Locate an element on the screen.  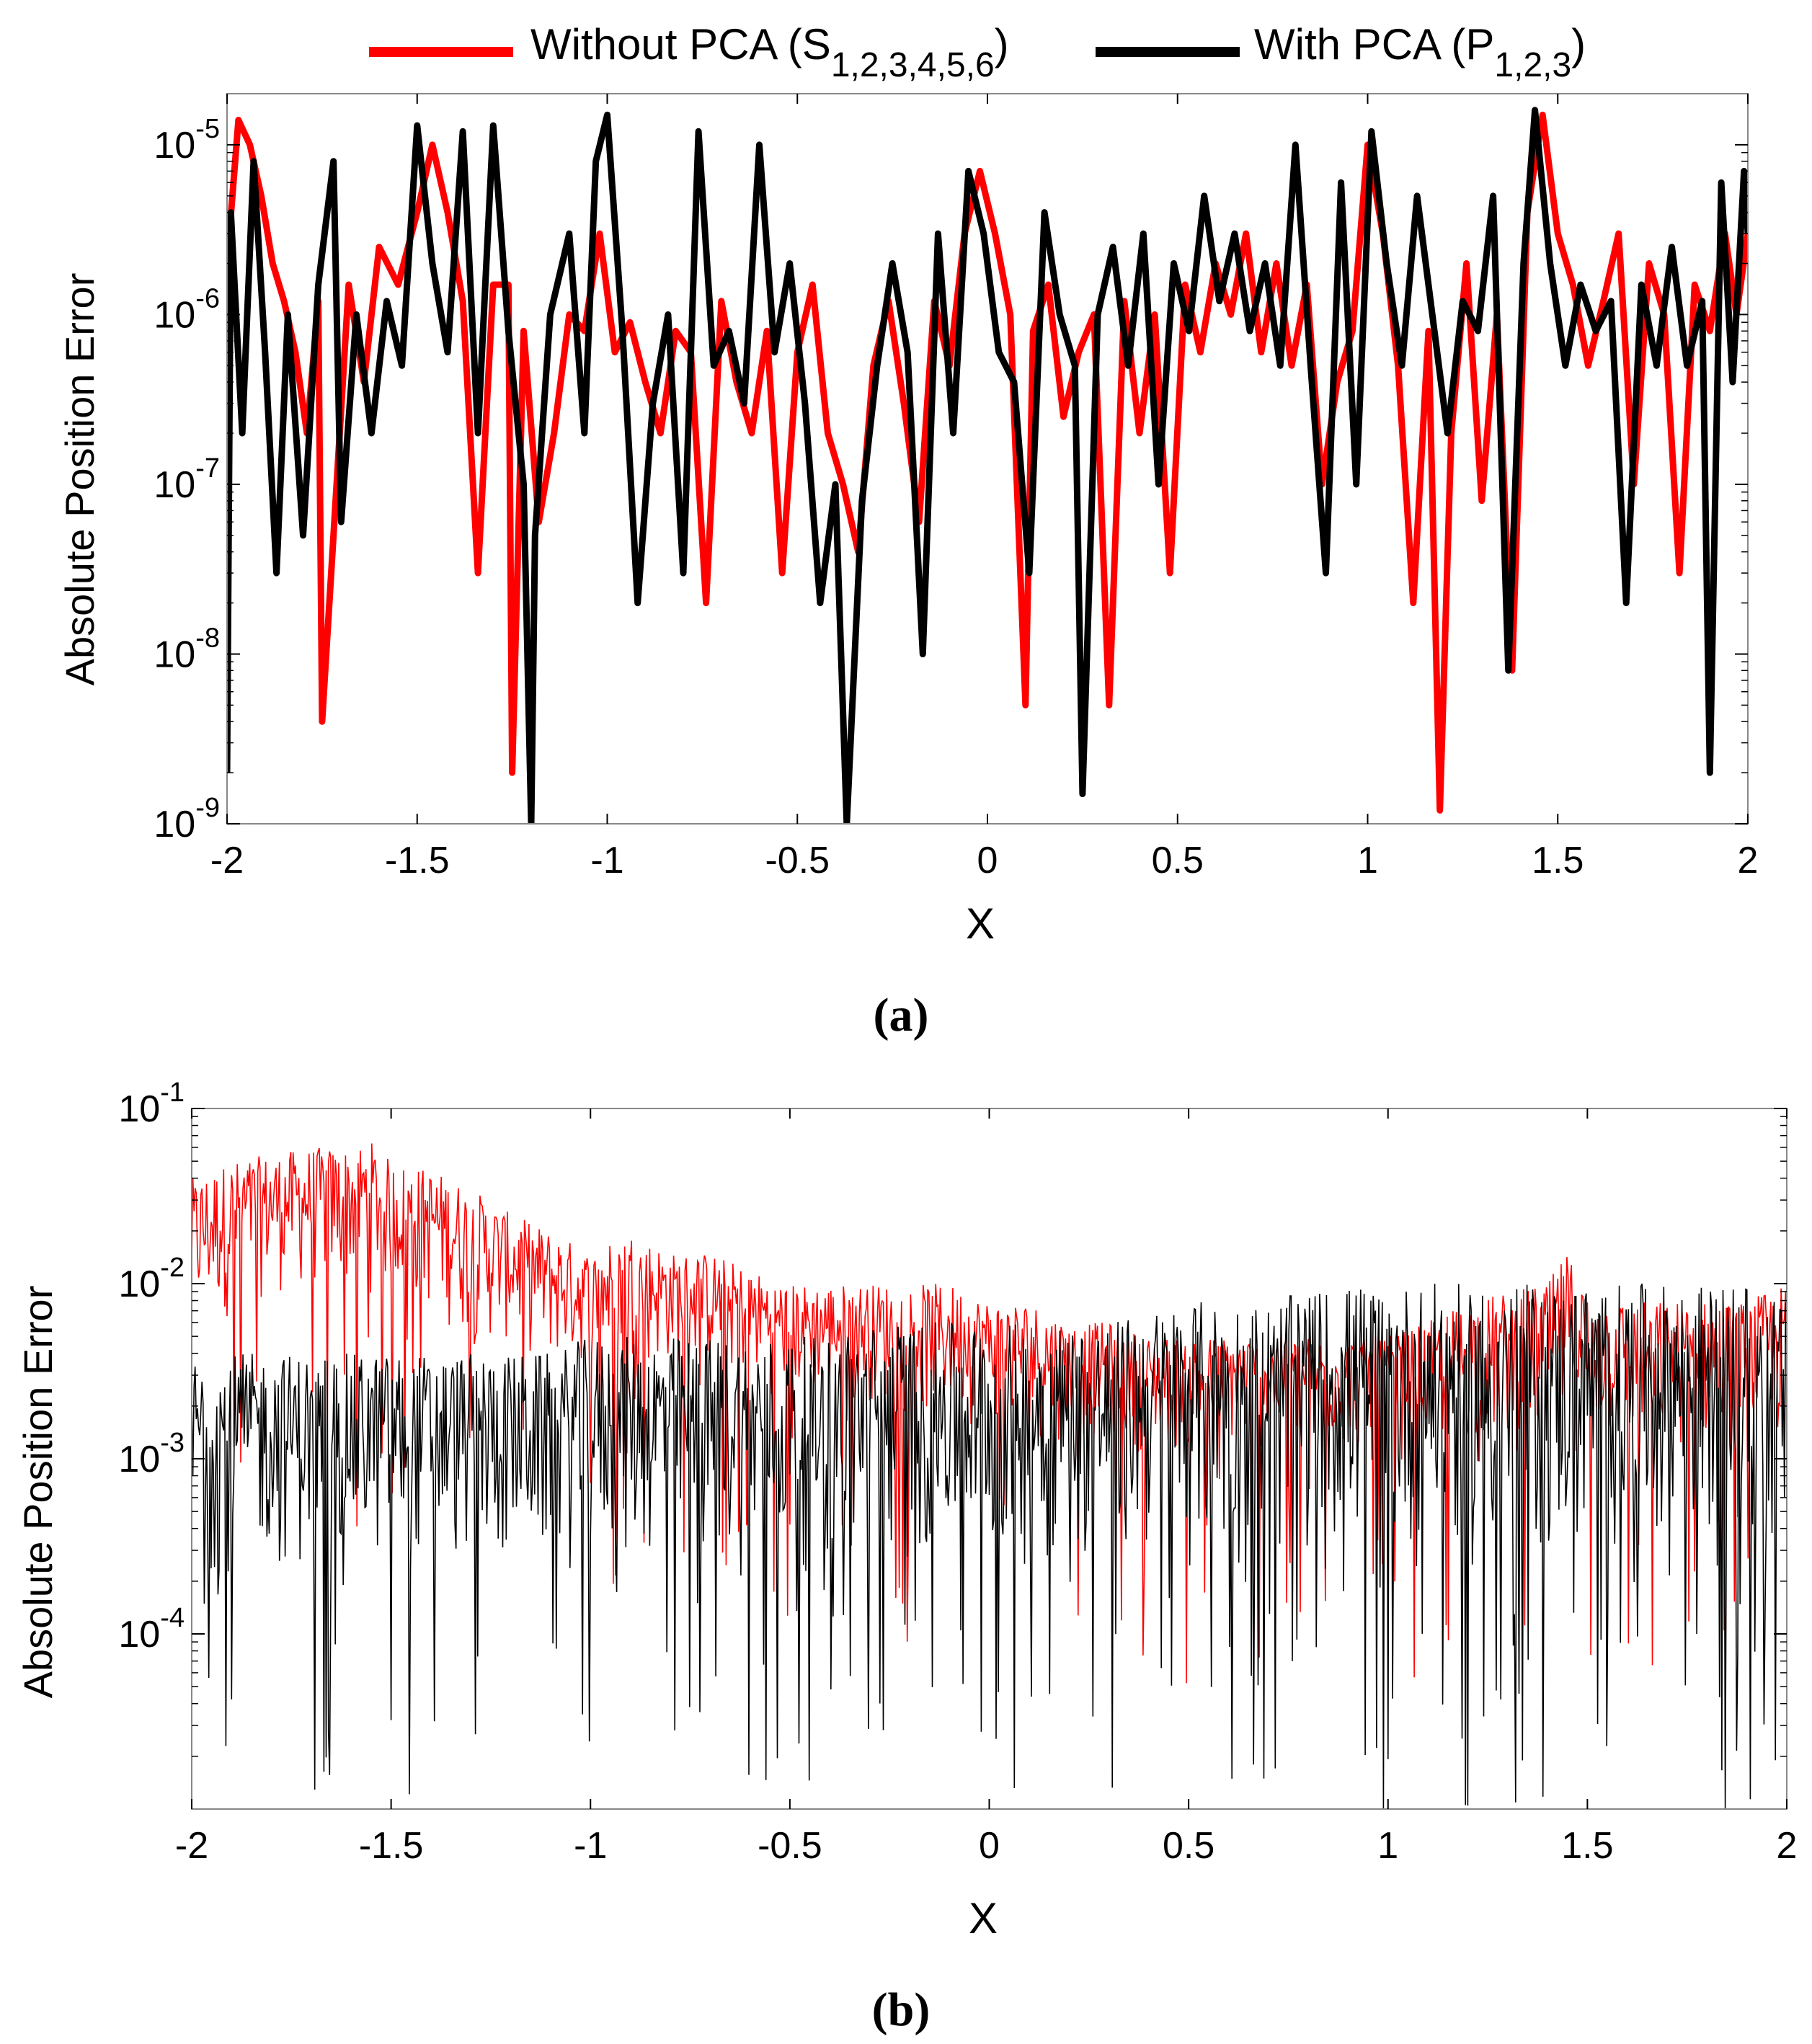
chart-a-ytick-label: 10⁻⁹ is located at coordinates (187, 819).